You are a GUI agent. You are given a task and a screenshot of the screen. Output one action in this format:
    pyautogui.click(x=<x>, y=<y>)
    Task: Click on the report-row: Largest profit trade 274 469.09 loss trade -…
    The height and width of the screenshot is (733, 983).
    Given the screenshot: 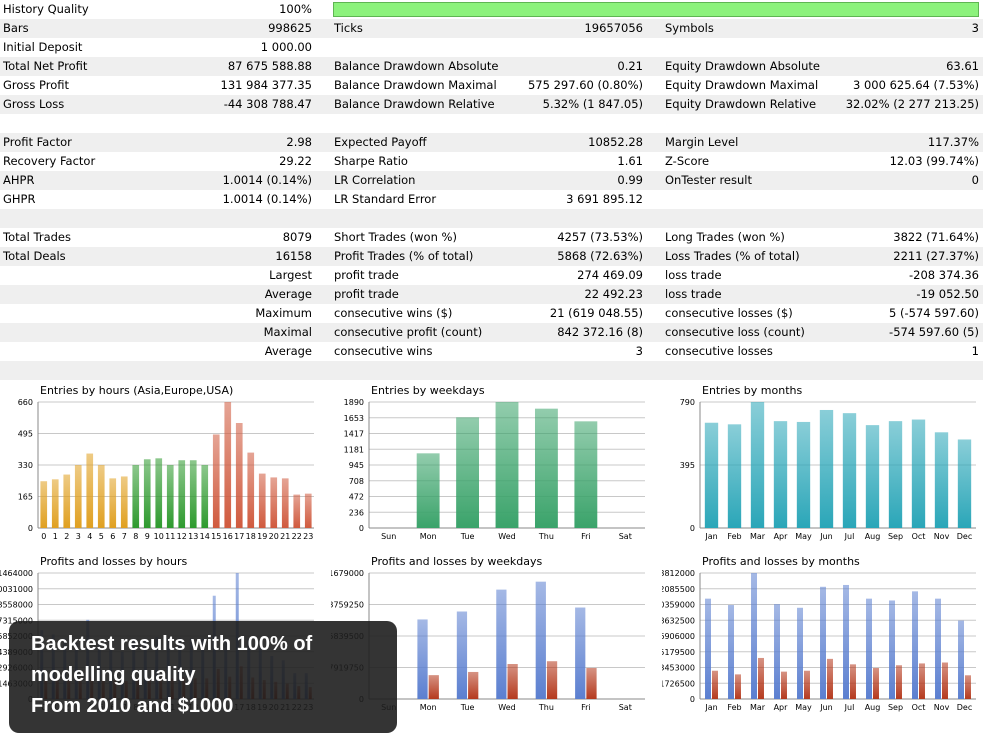 What is the action you would take?
    pyautogui.click(x=491, y=275)
    